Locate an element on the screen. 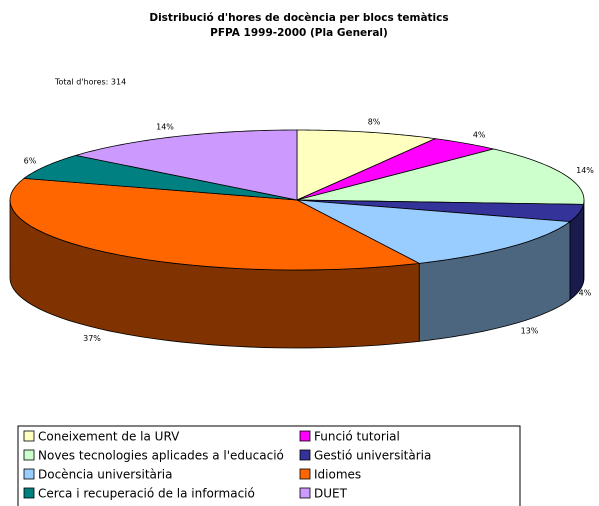 This screenshot has width=599, height=506. legend-label: Funció tutorial is located at coordinates (357, 437).